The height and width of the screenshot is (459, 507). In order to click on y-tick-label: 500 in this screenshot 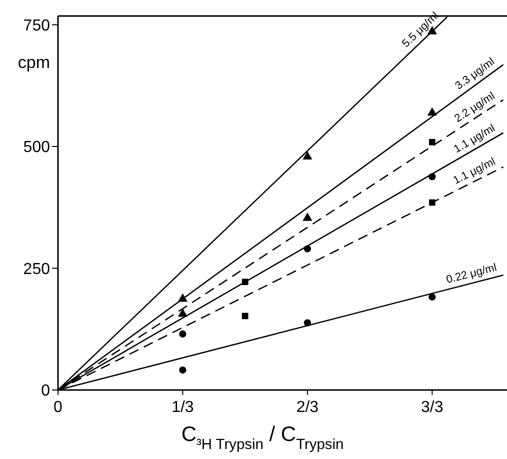, I will do `click(36, 147)`.